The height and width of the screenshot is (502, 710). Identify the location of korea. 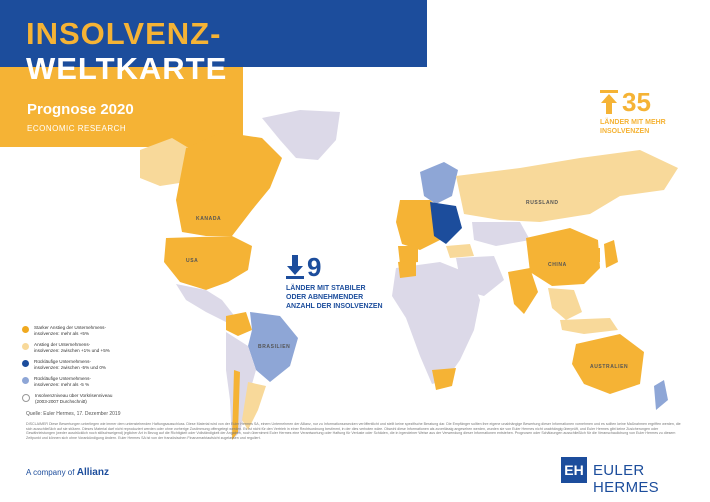
(596, 255).